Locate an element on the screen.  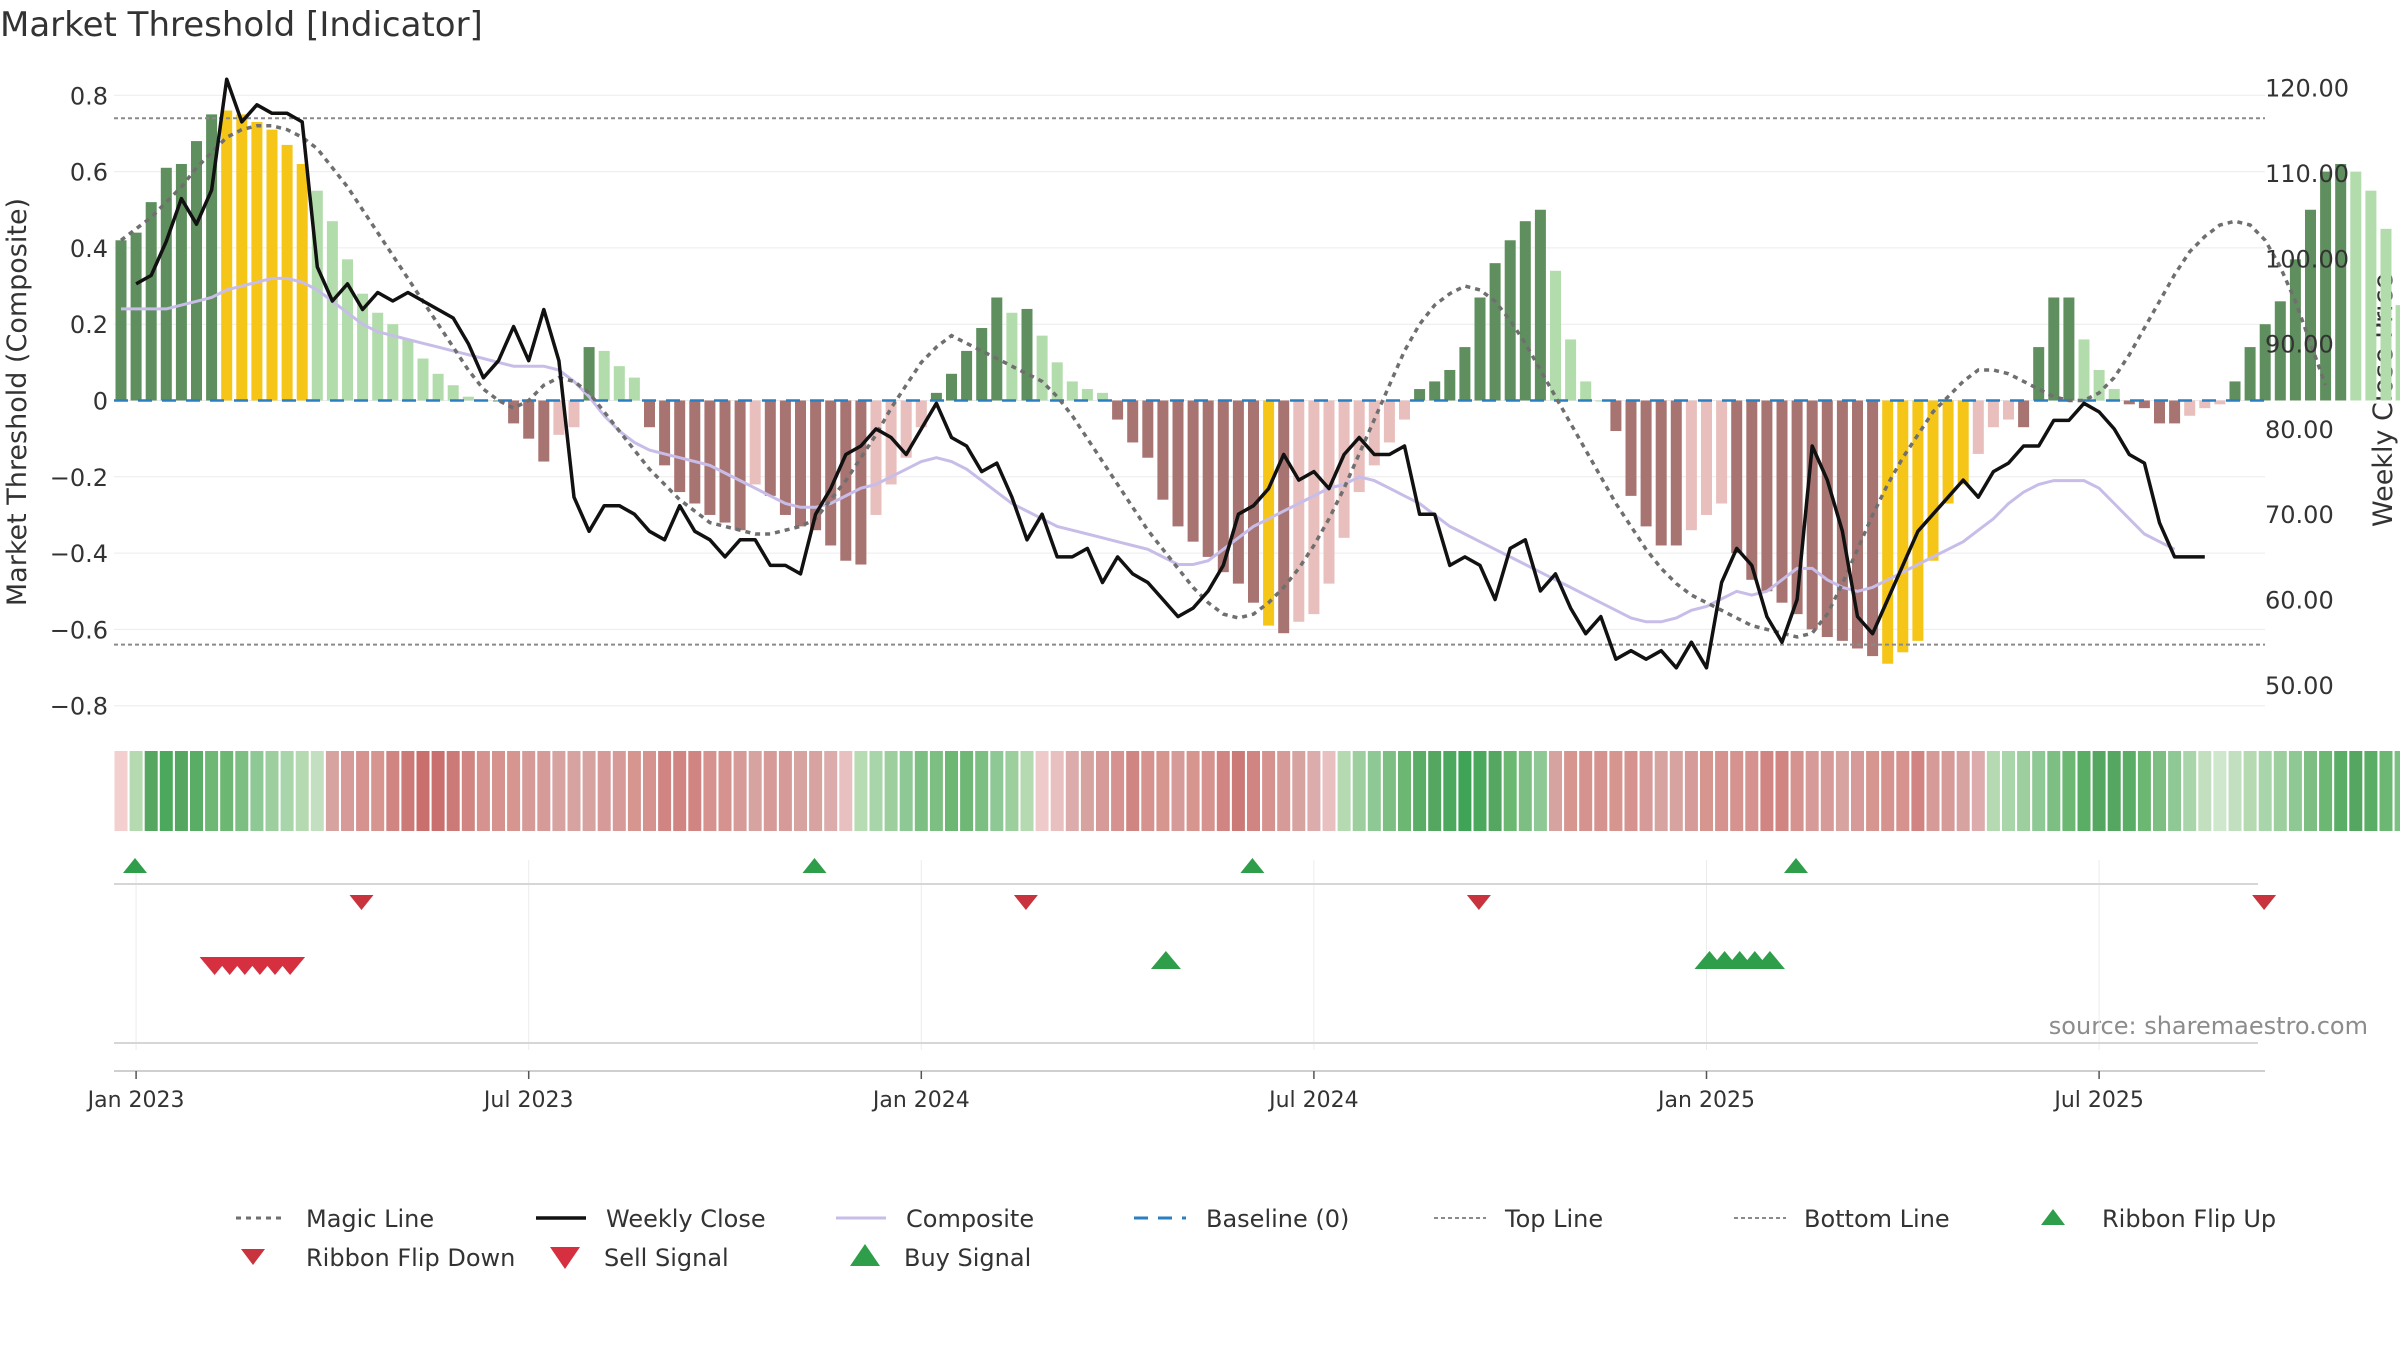
legend-item-top-line: Top Line is located at coordinates (1518, 1219).